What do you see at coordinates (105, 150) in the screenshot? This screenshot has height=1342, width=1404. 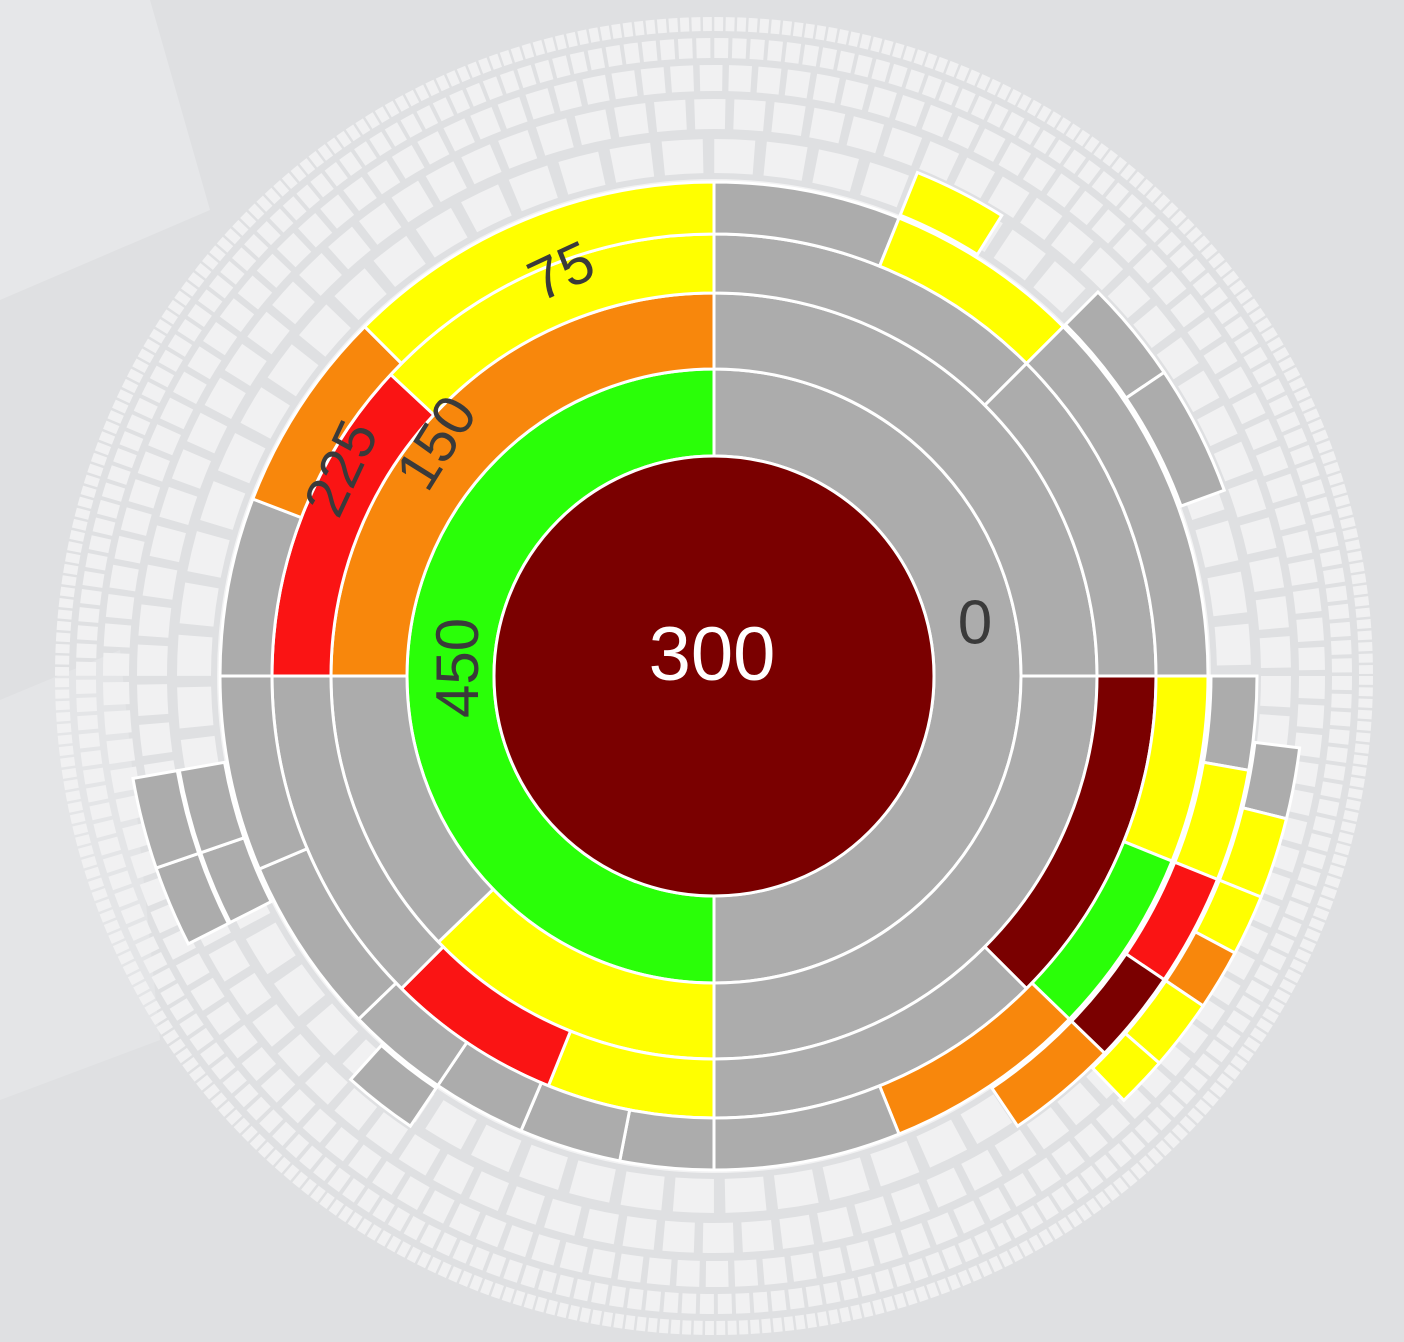 I see `bg-patch` at bounding box center [105, 150].